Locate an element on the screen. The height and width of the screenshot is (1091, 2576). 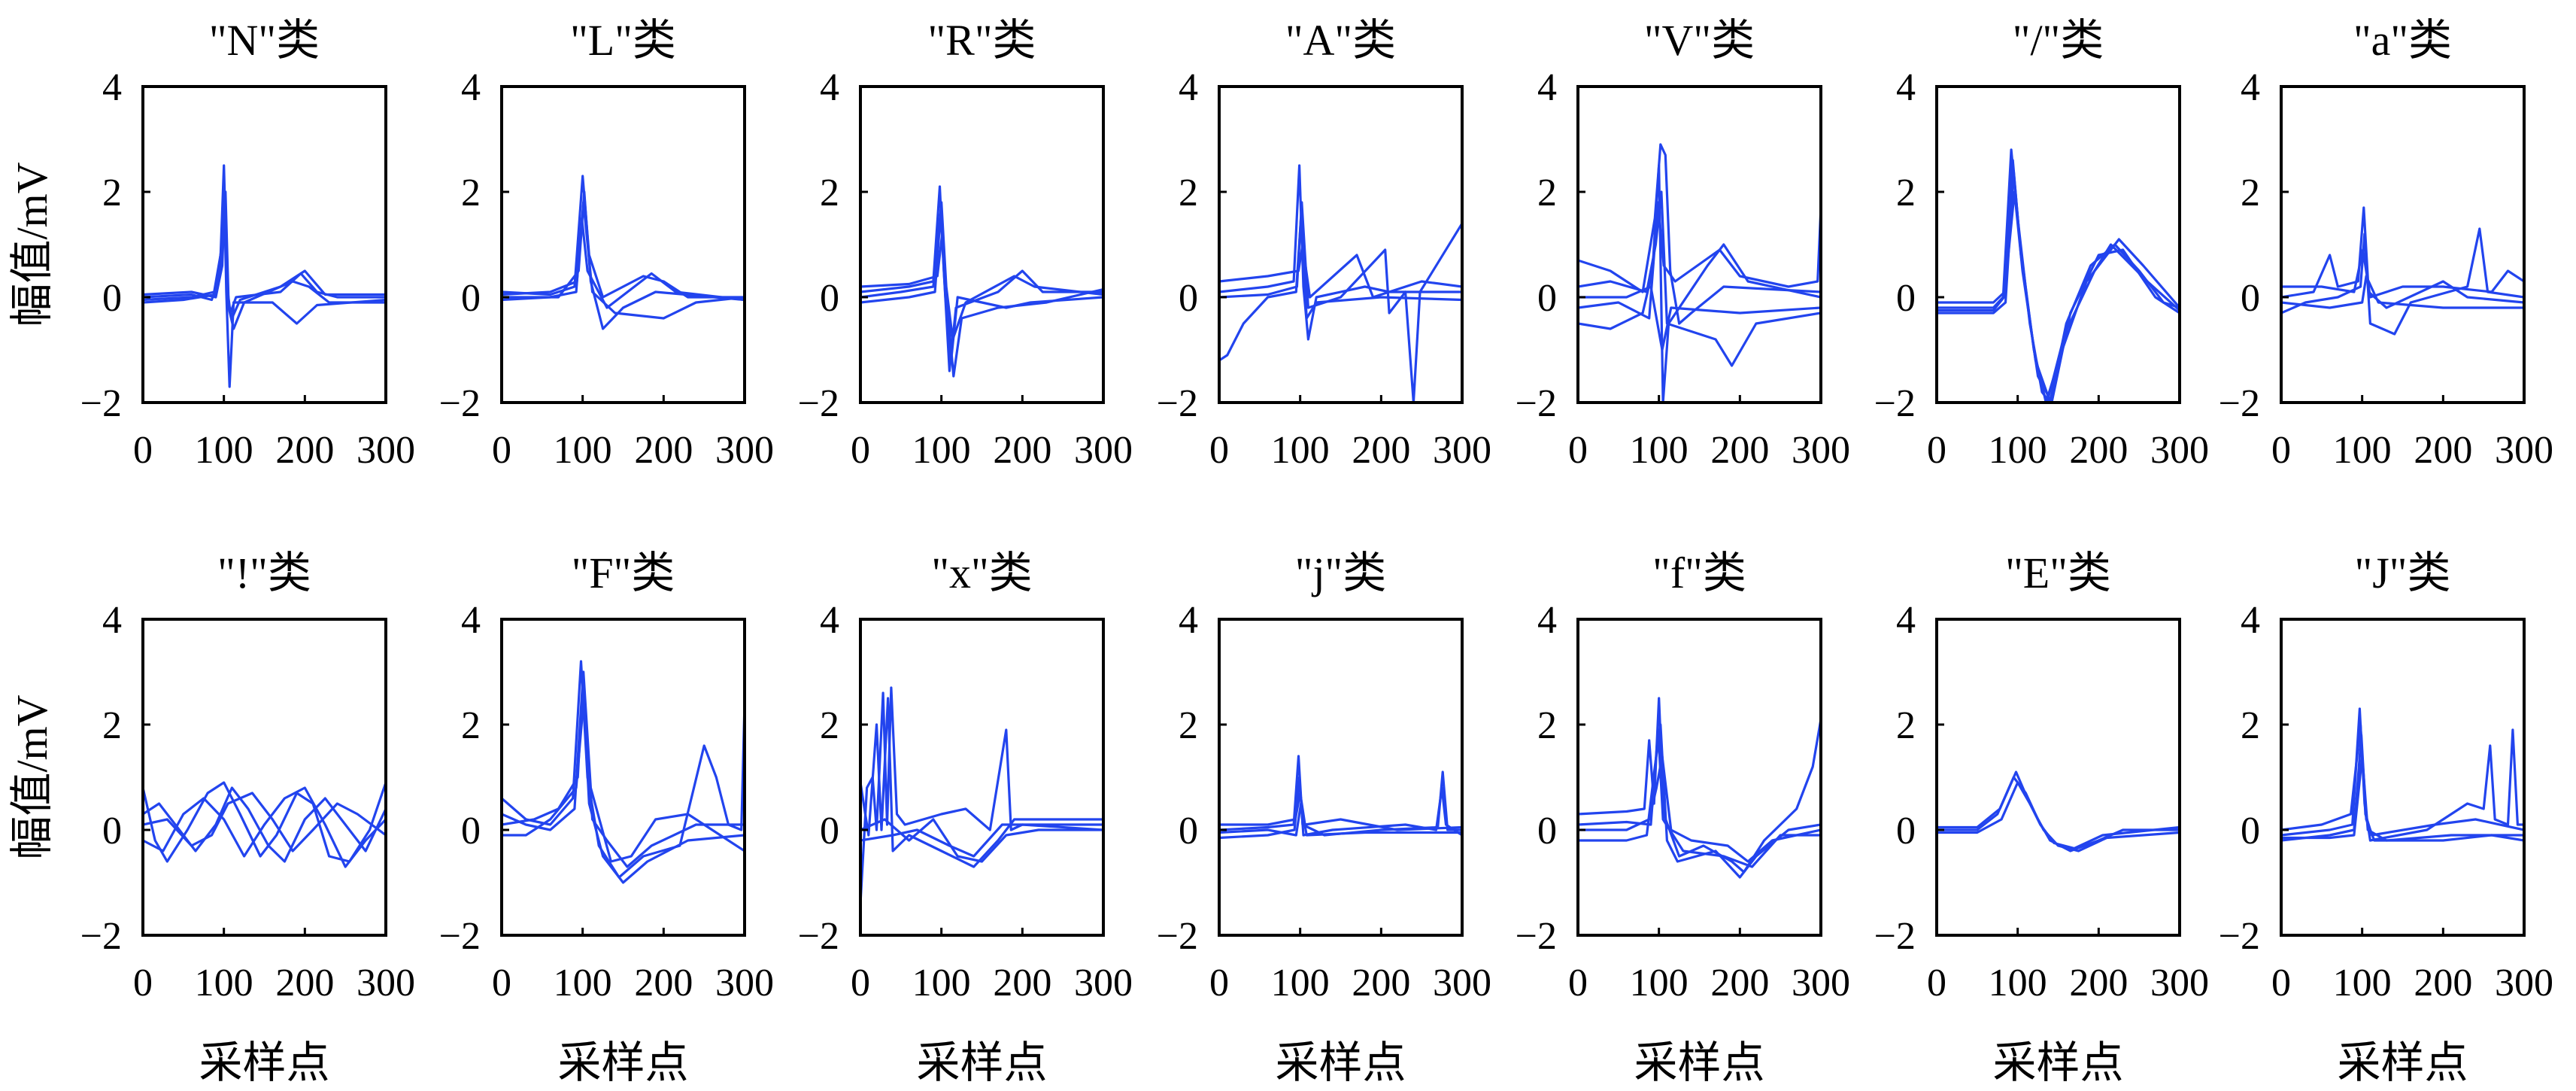
panel-12: "E"类 0 100 200 300 −2 0 2 4 采样点 is located at coordinates (2042, 818).